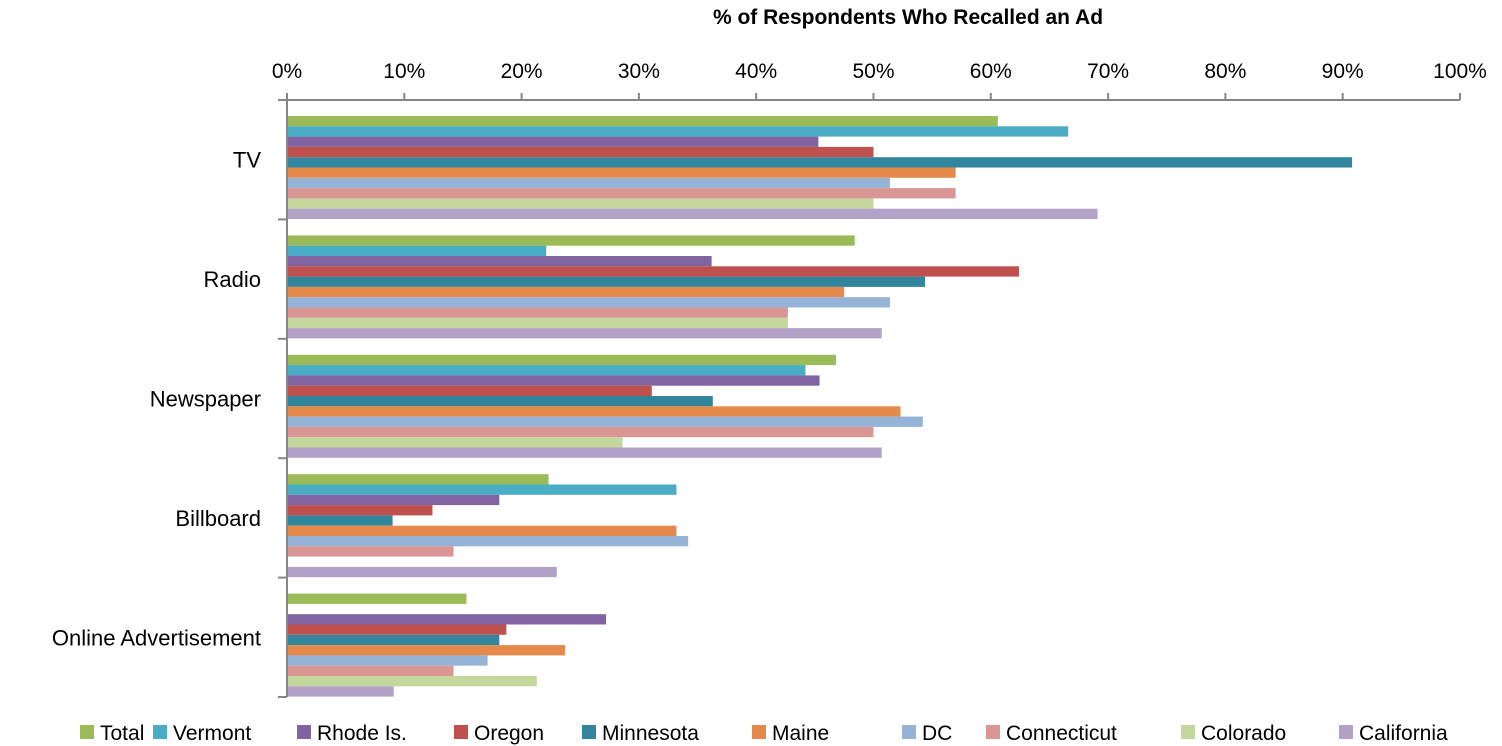 The width and height of the screenshot is (1502, 746). What do you see at coordinates (1343, 71) in the screenshot?
I see `x-tick-label: 90%` at bounding box center [1343, 71].